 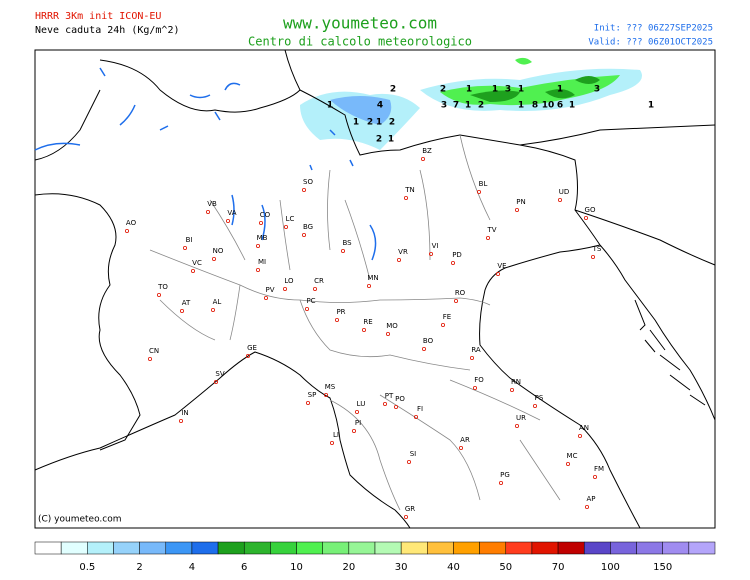 What do you see at coordinates (212, 204) in the screenshot?
I see `city-label: VB` at bounding box center [212, 204].